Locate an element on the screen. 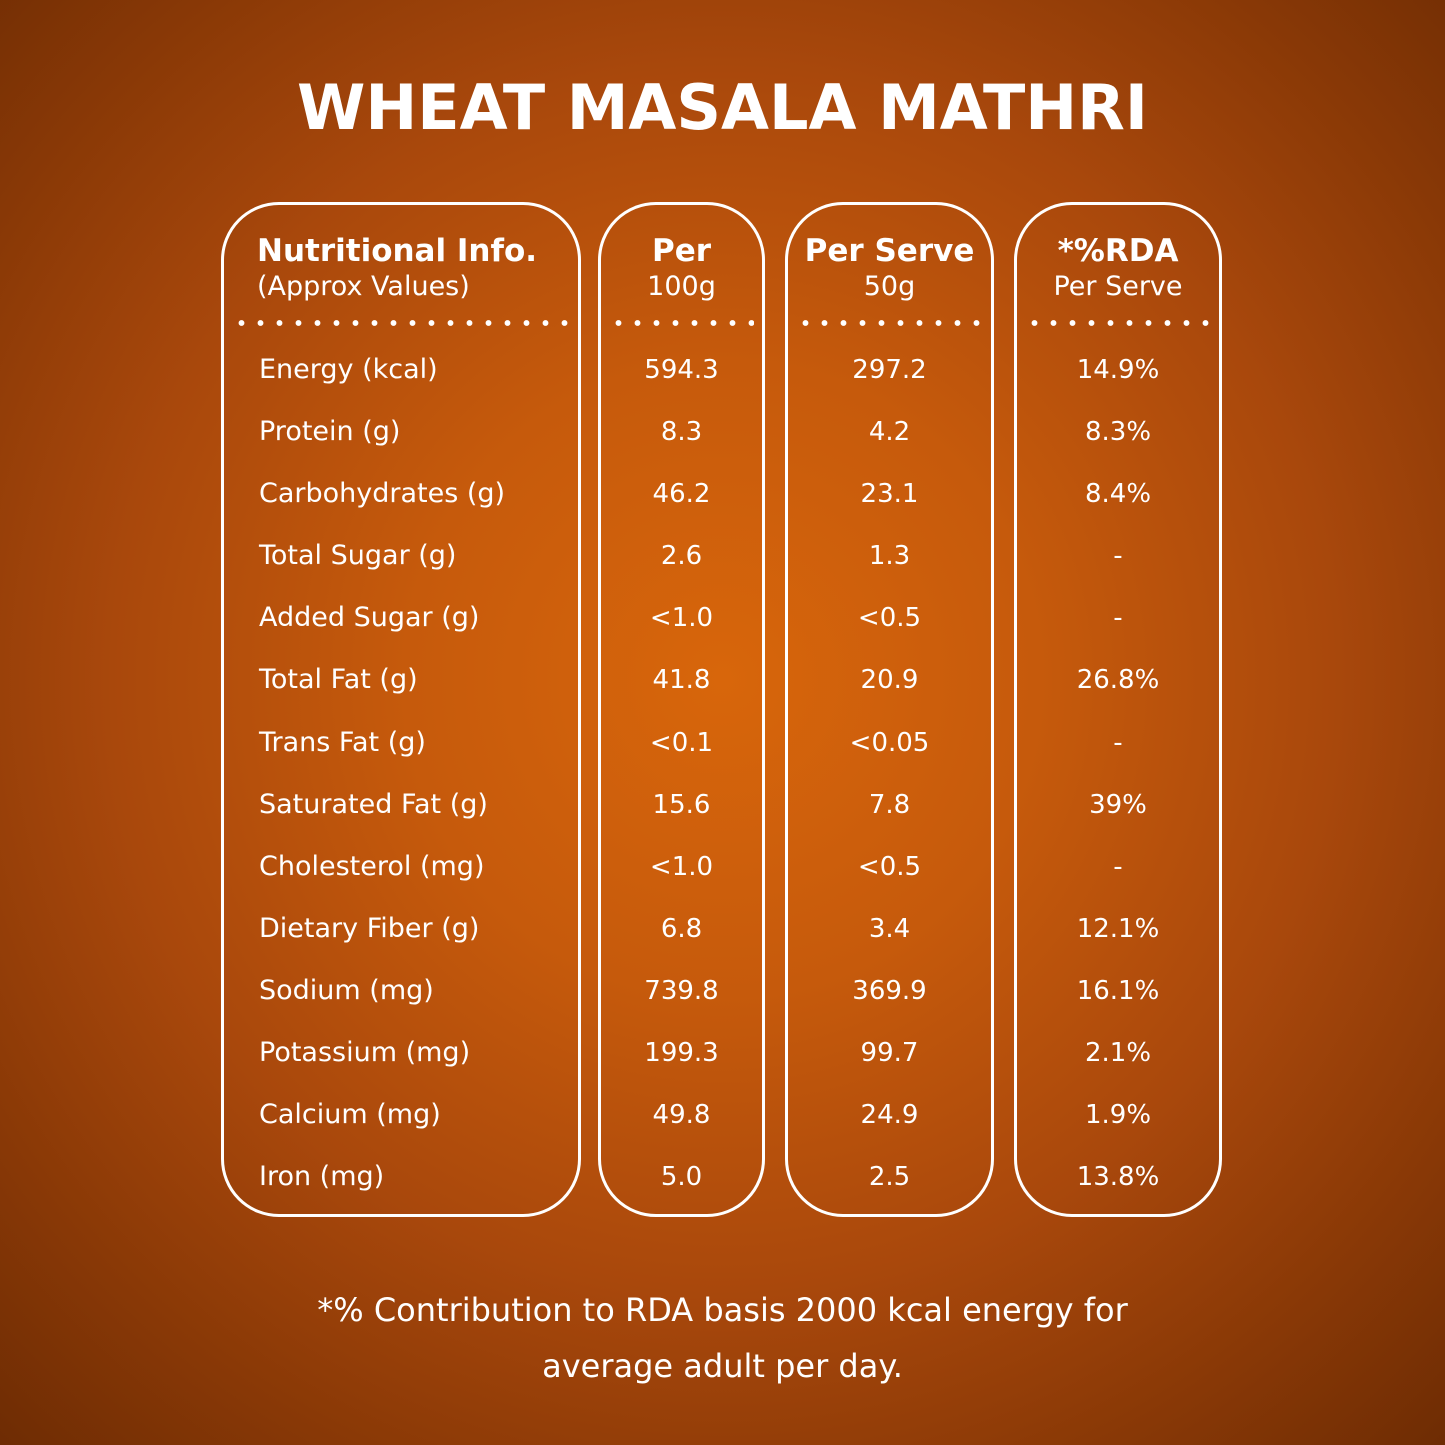 This screenshot has width=1445, height=1445. nutrient-cell: Calcium (mg) is located at coordinates (350, 1115).